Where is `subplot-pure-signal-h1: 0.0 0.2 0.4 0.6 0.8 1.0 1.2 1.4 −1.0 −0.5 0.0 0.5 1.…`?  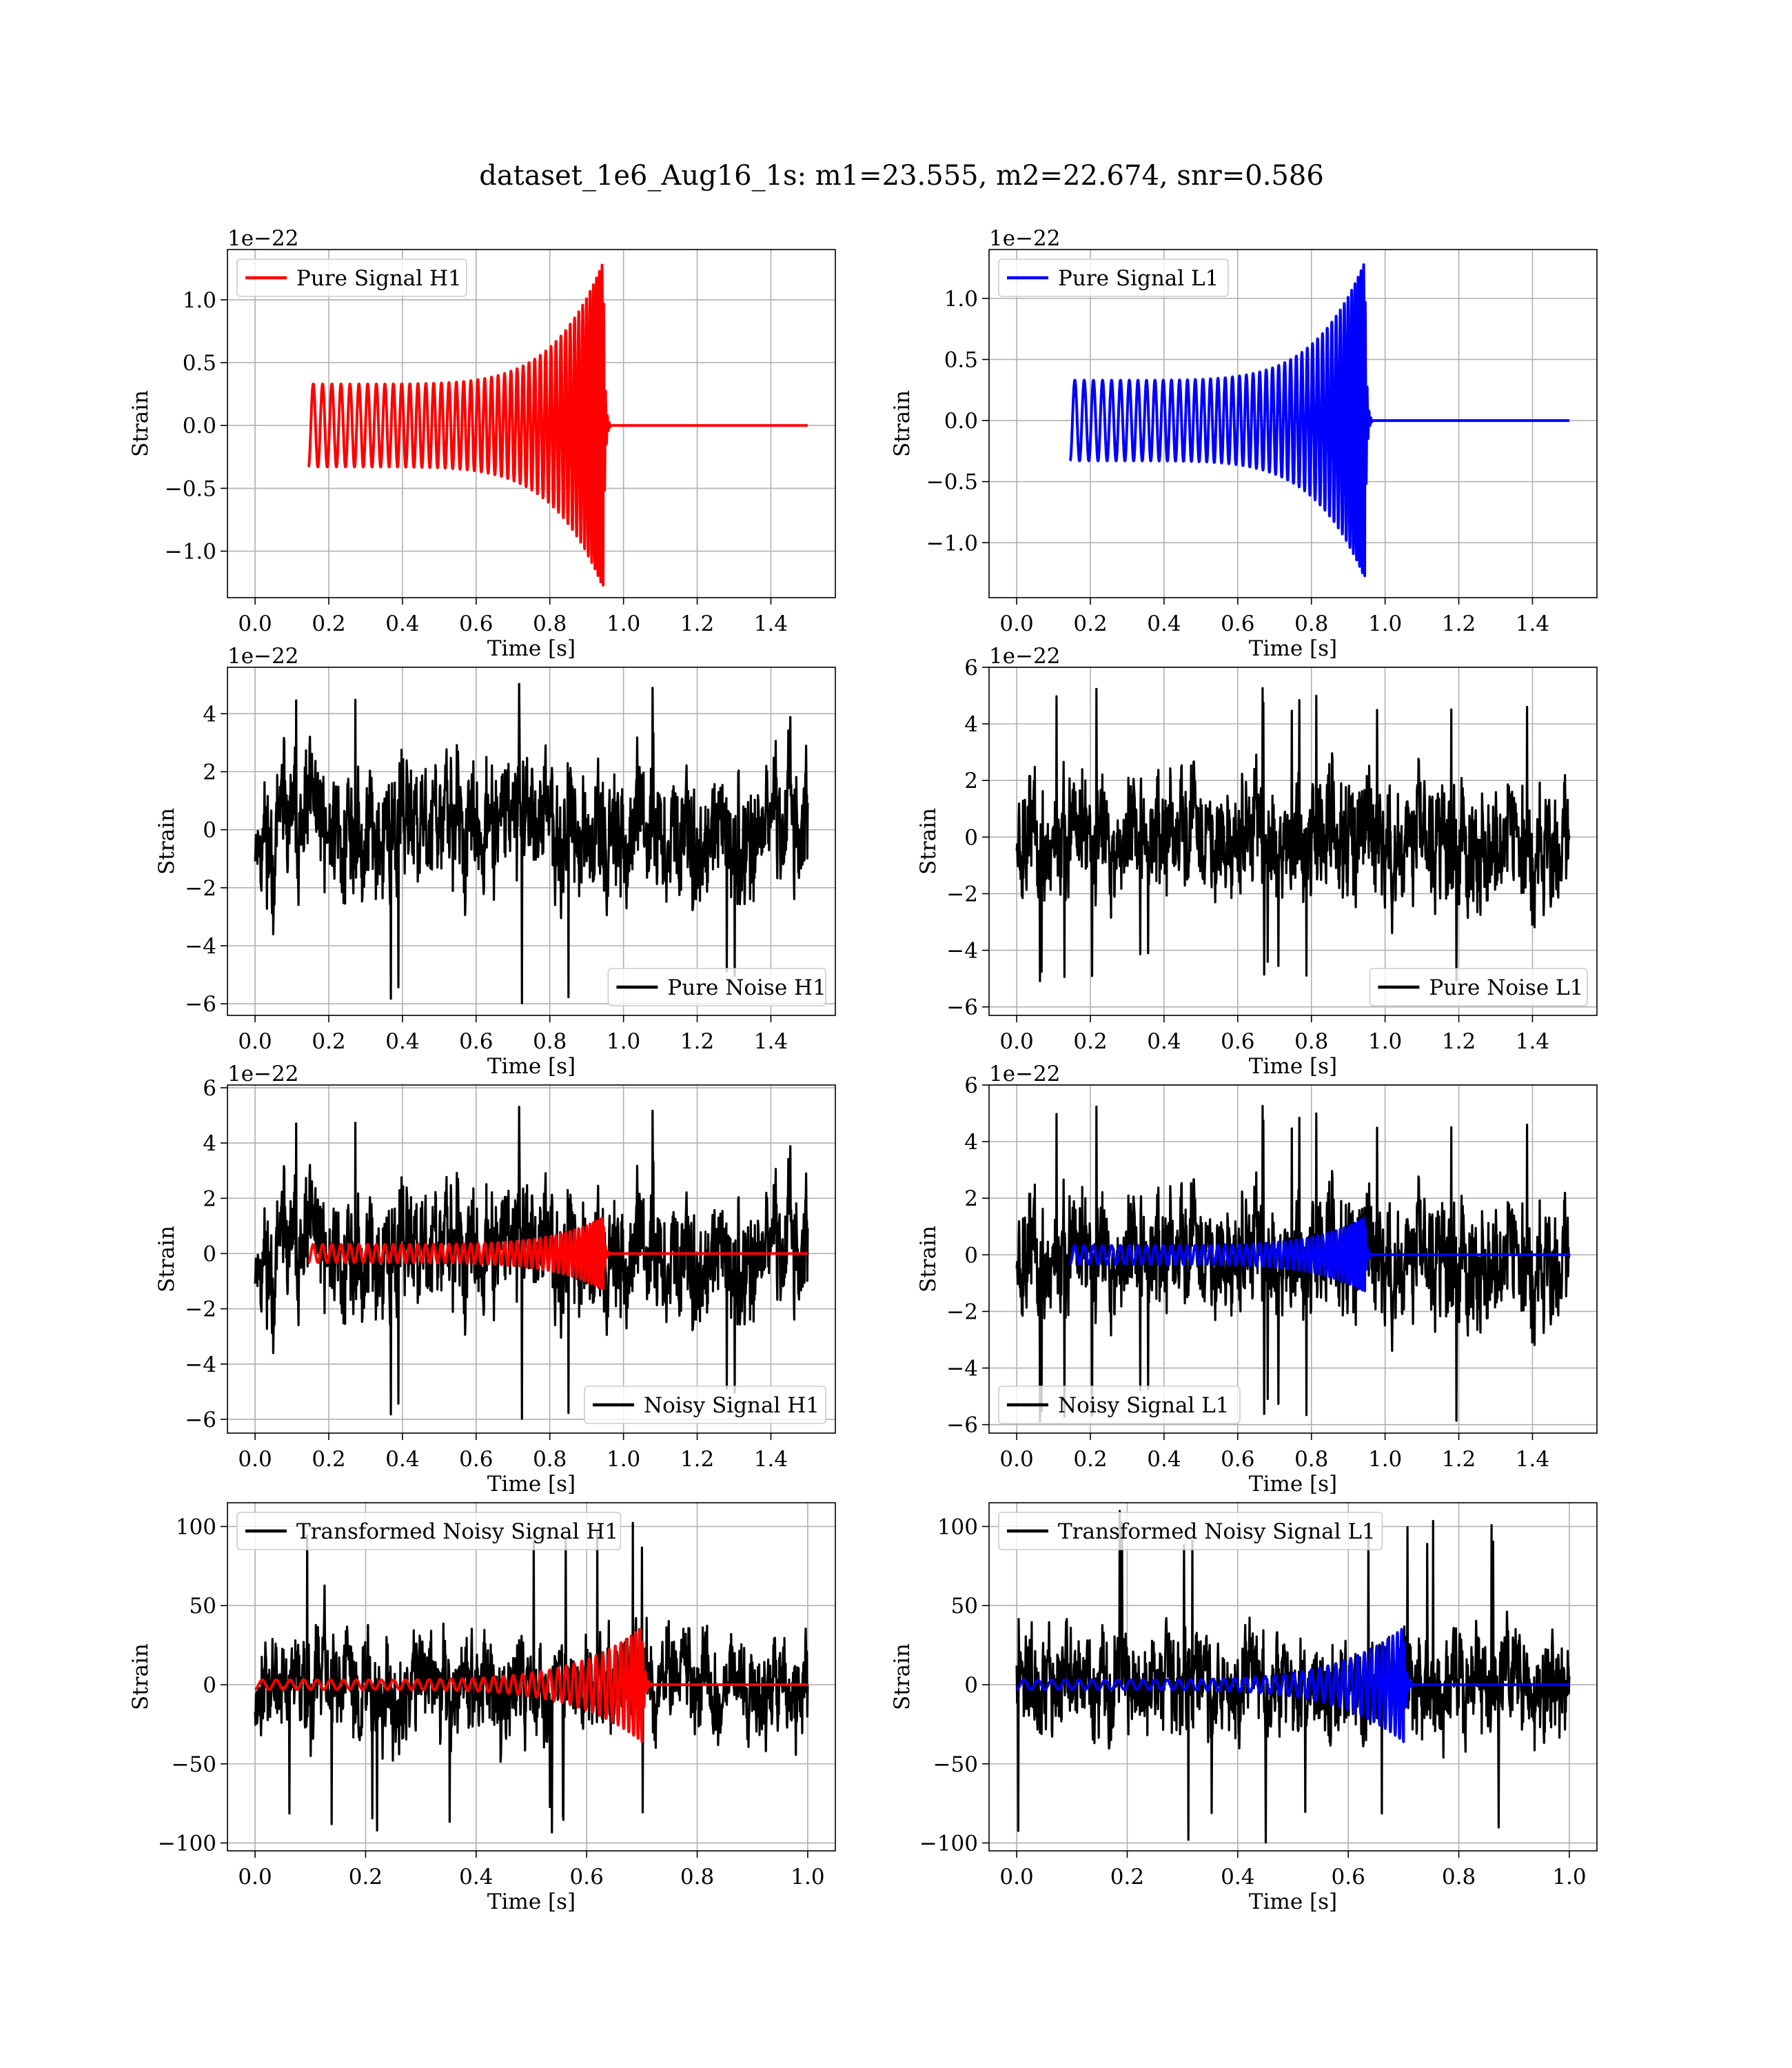
subplot-pure-signal-h1: 0.0 0.2 0.4 0.6 0.8 1.0 1.2 1.4 −1.0 −0.5 0.0 0.5 1.… is located at coordinates (482, 443).